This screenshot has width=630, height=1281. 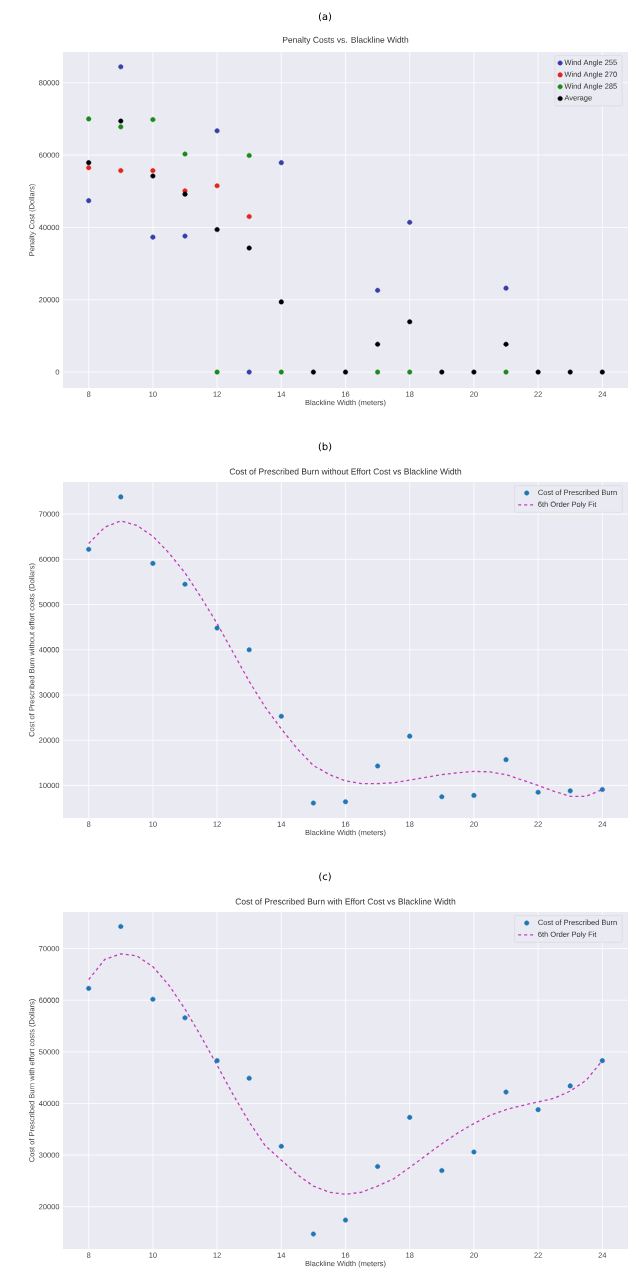 What do you see at coordinates (345, 40) in the screenshot?
I see `chart-title: Penalty Costs vs. Blackline Width` at bounding box center [345, 40].